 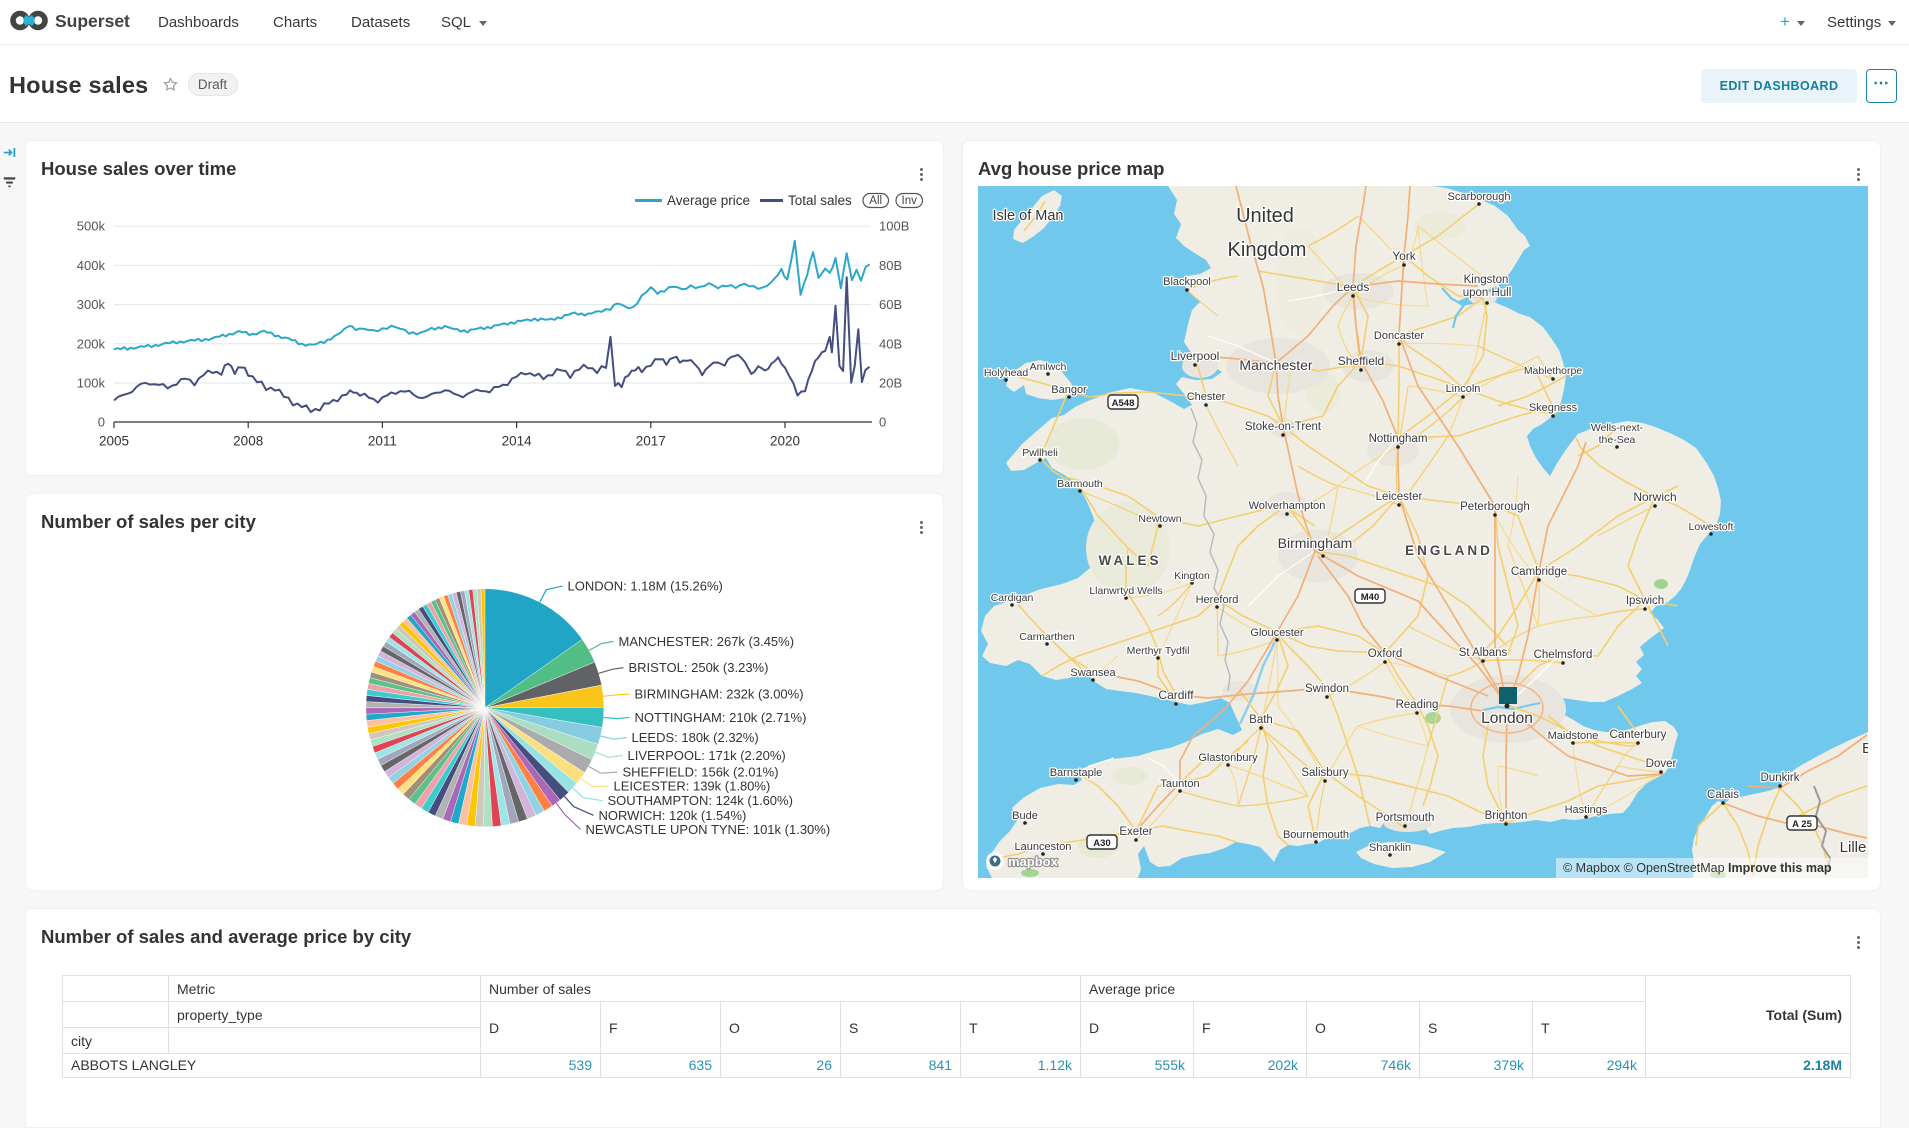 What do you see at coordinates (1176, 695) in the screenshot?
I see `svg-text: Cardiff` at bounding box center [1176, 695].